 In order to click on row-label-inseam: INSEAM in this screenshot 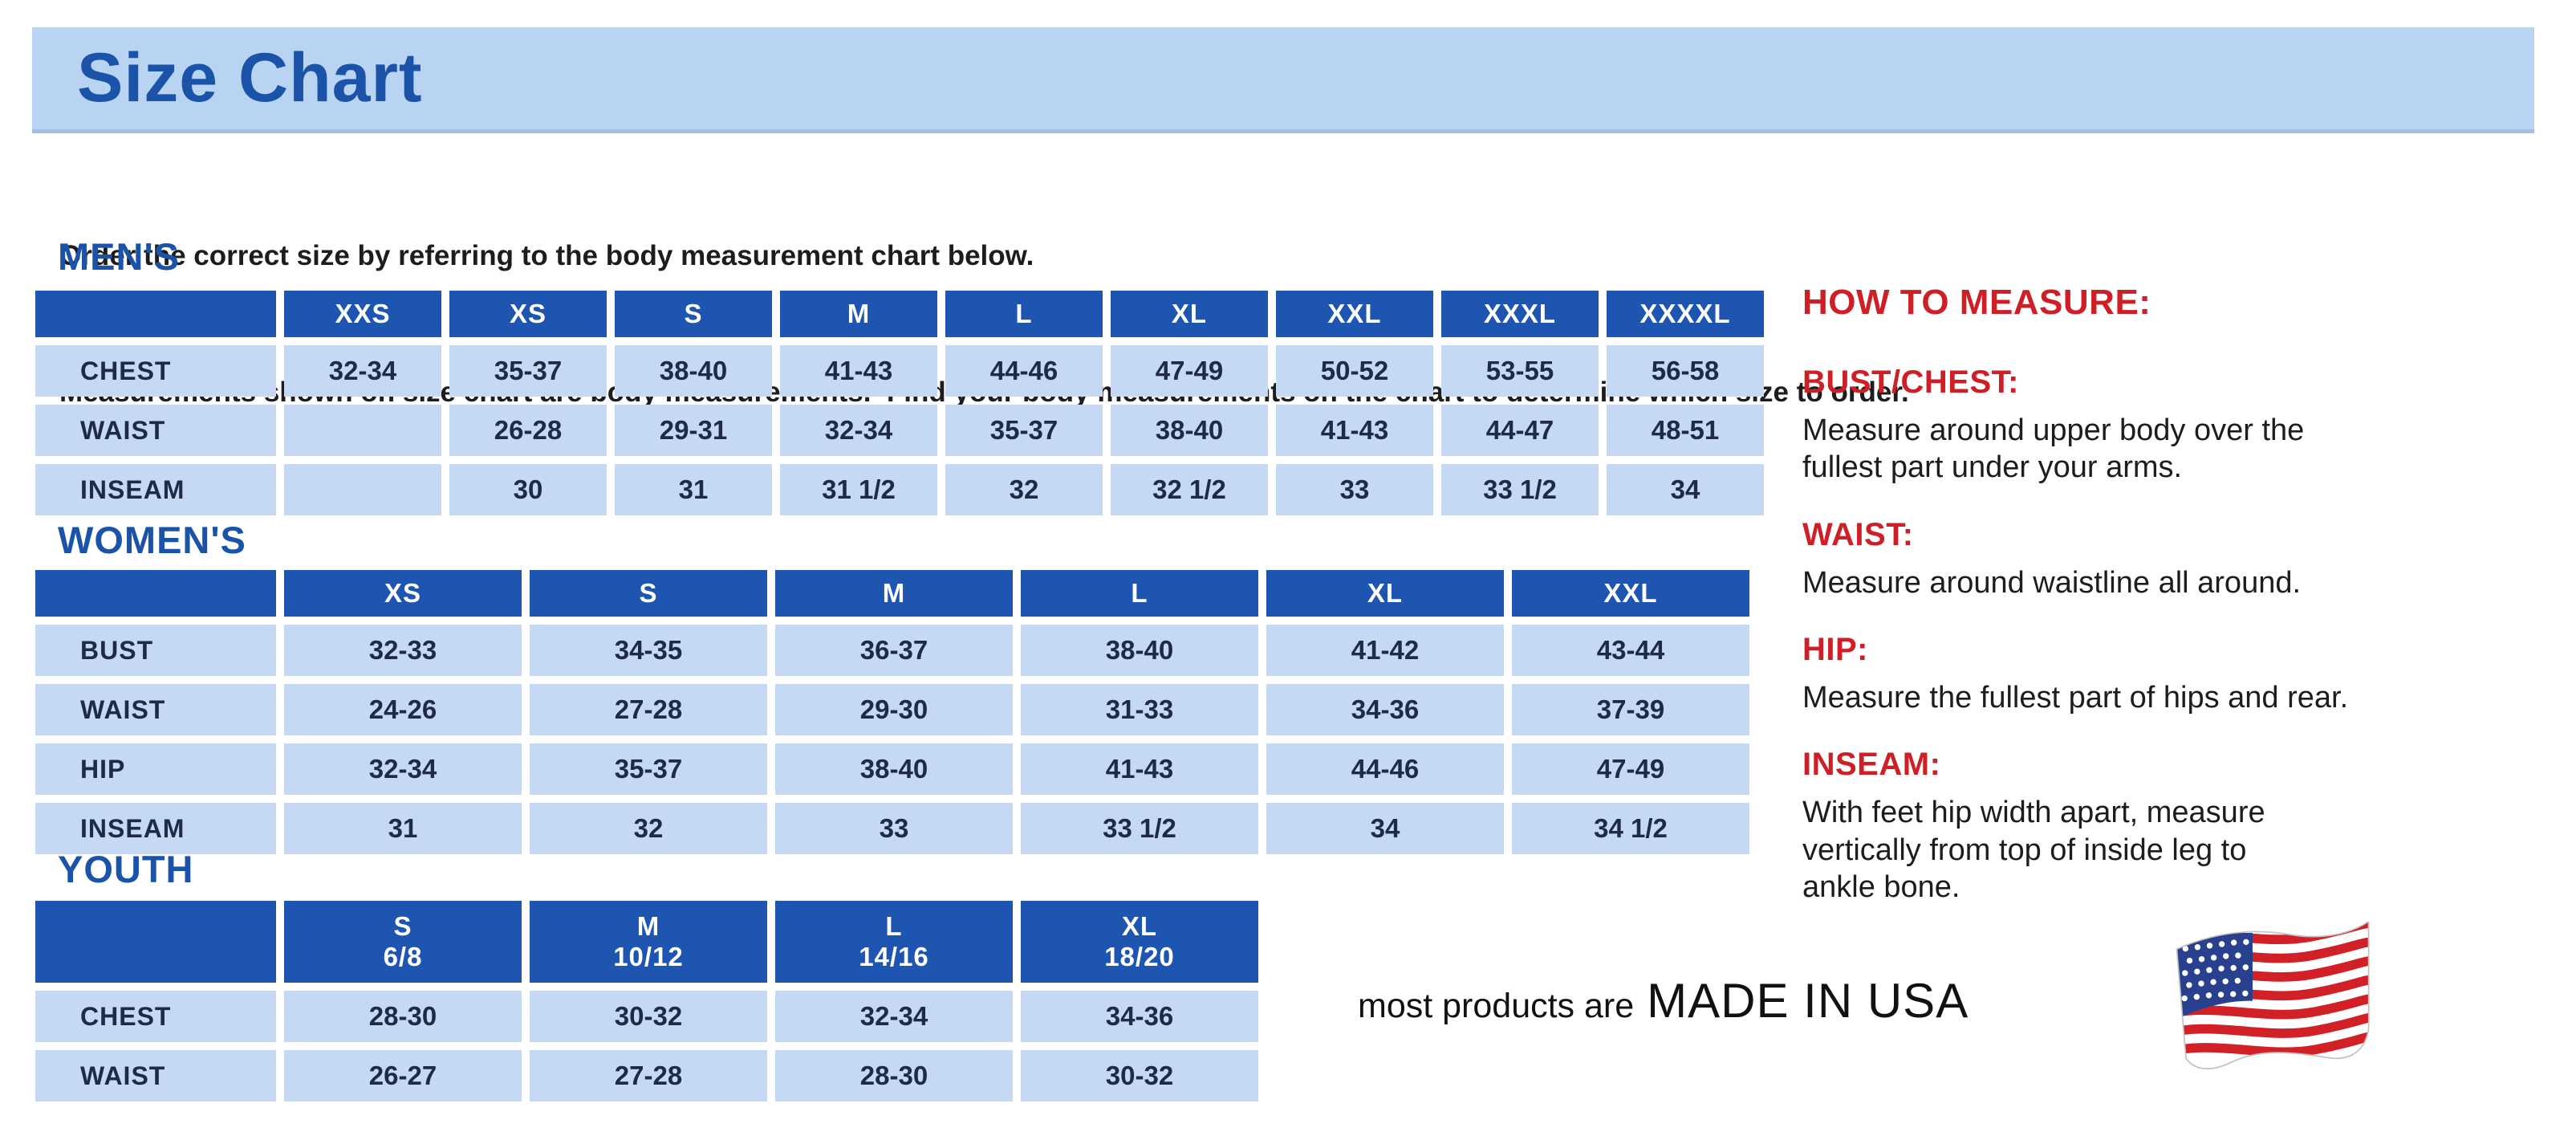, I will do `click(155, 828)`.